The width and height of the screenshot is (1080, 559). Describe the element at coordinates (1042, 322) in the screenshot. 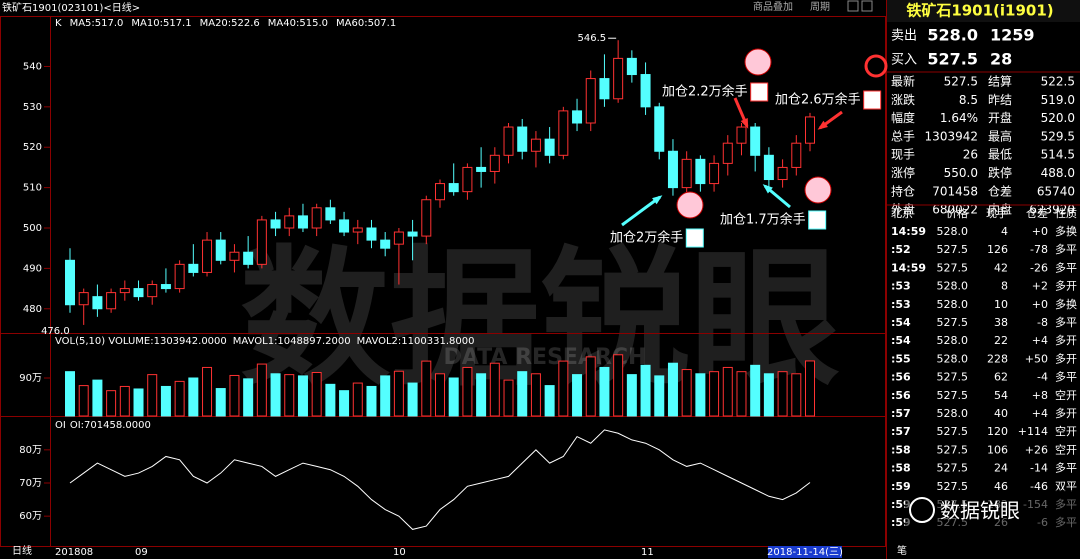

I see `trade-cell: -8` at that location.